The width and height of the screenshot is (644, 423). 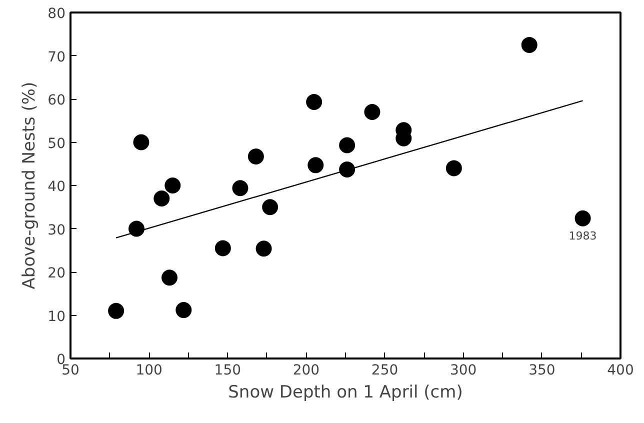 I want to click on y-tick-label: 80, so click(x=57, y=14).